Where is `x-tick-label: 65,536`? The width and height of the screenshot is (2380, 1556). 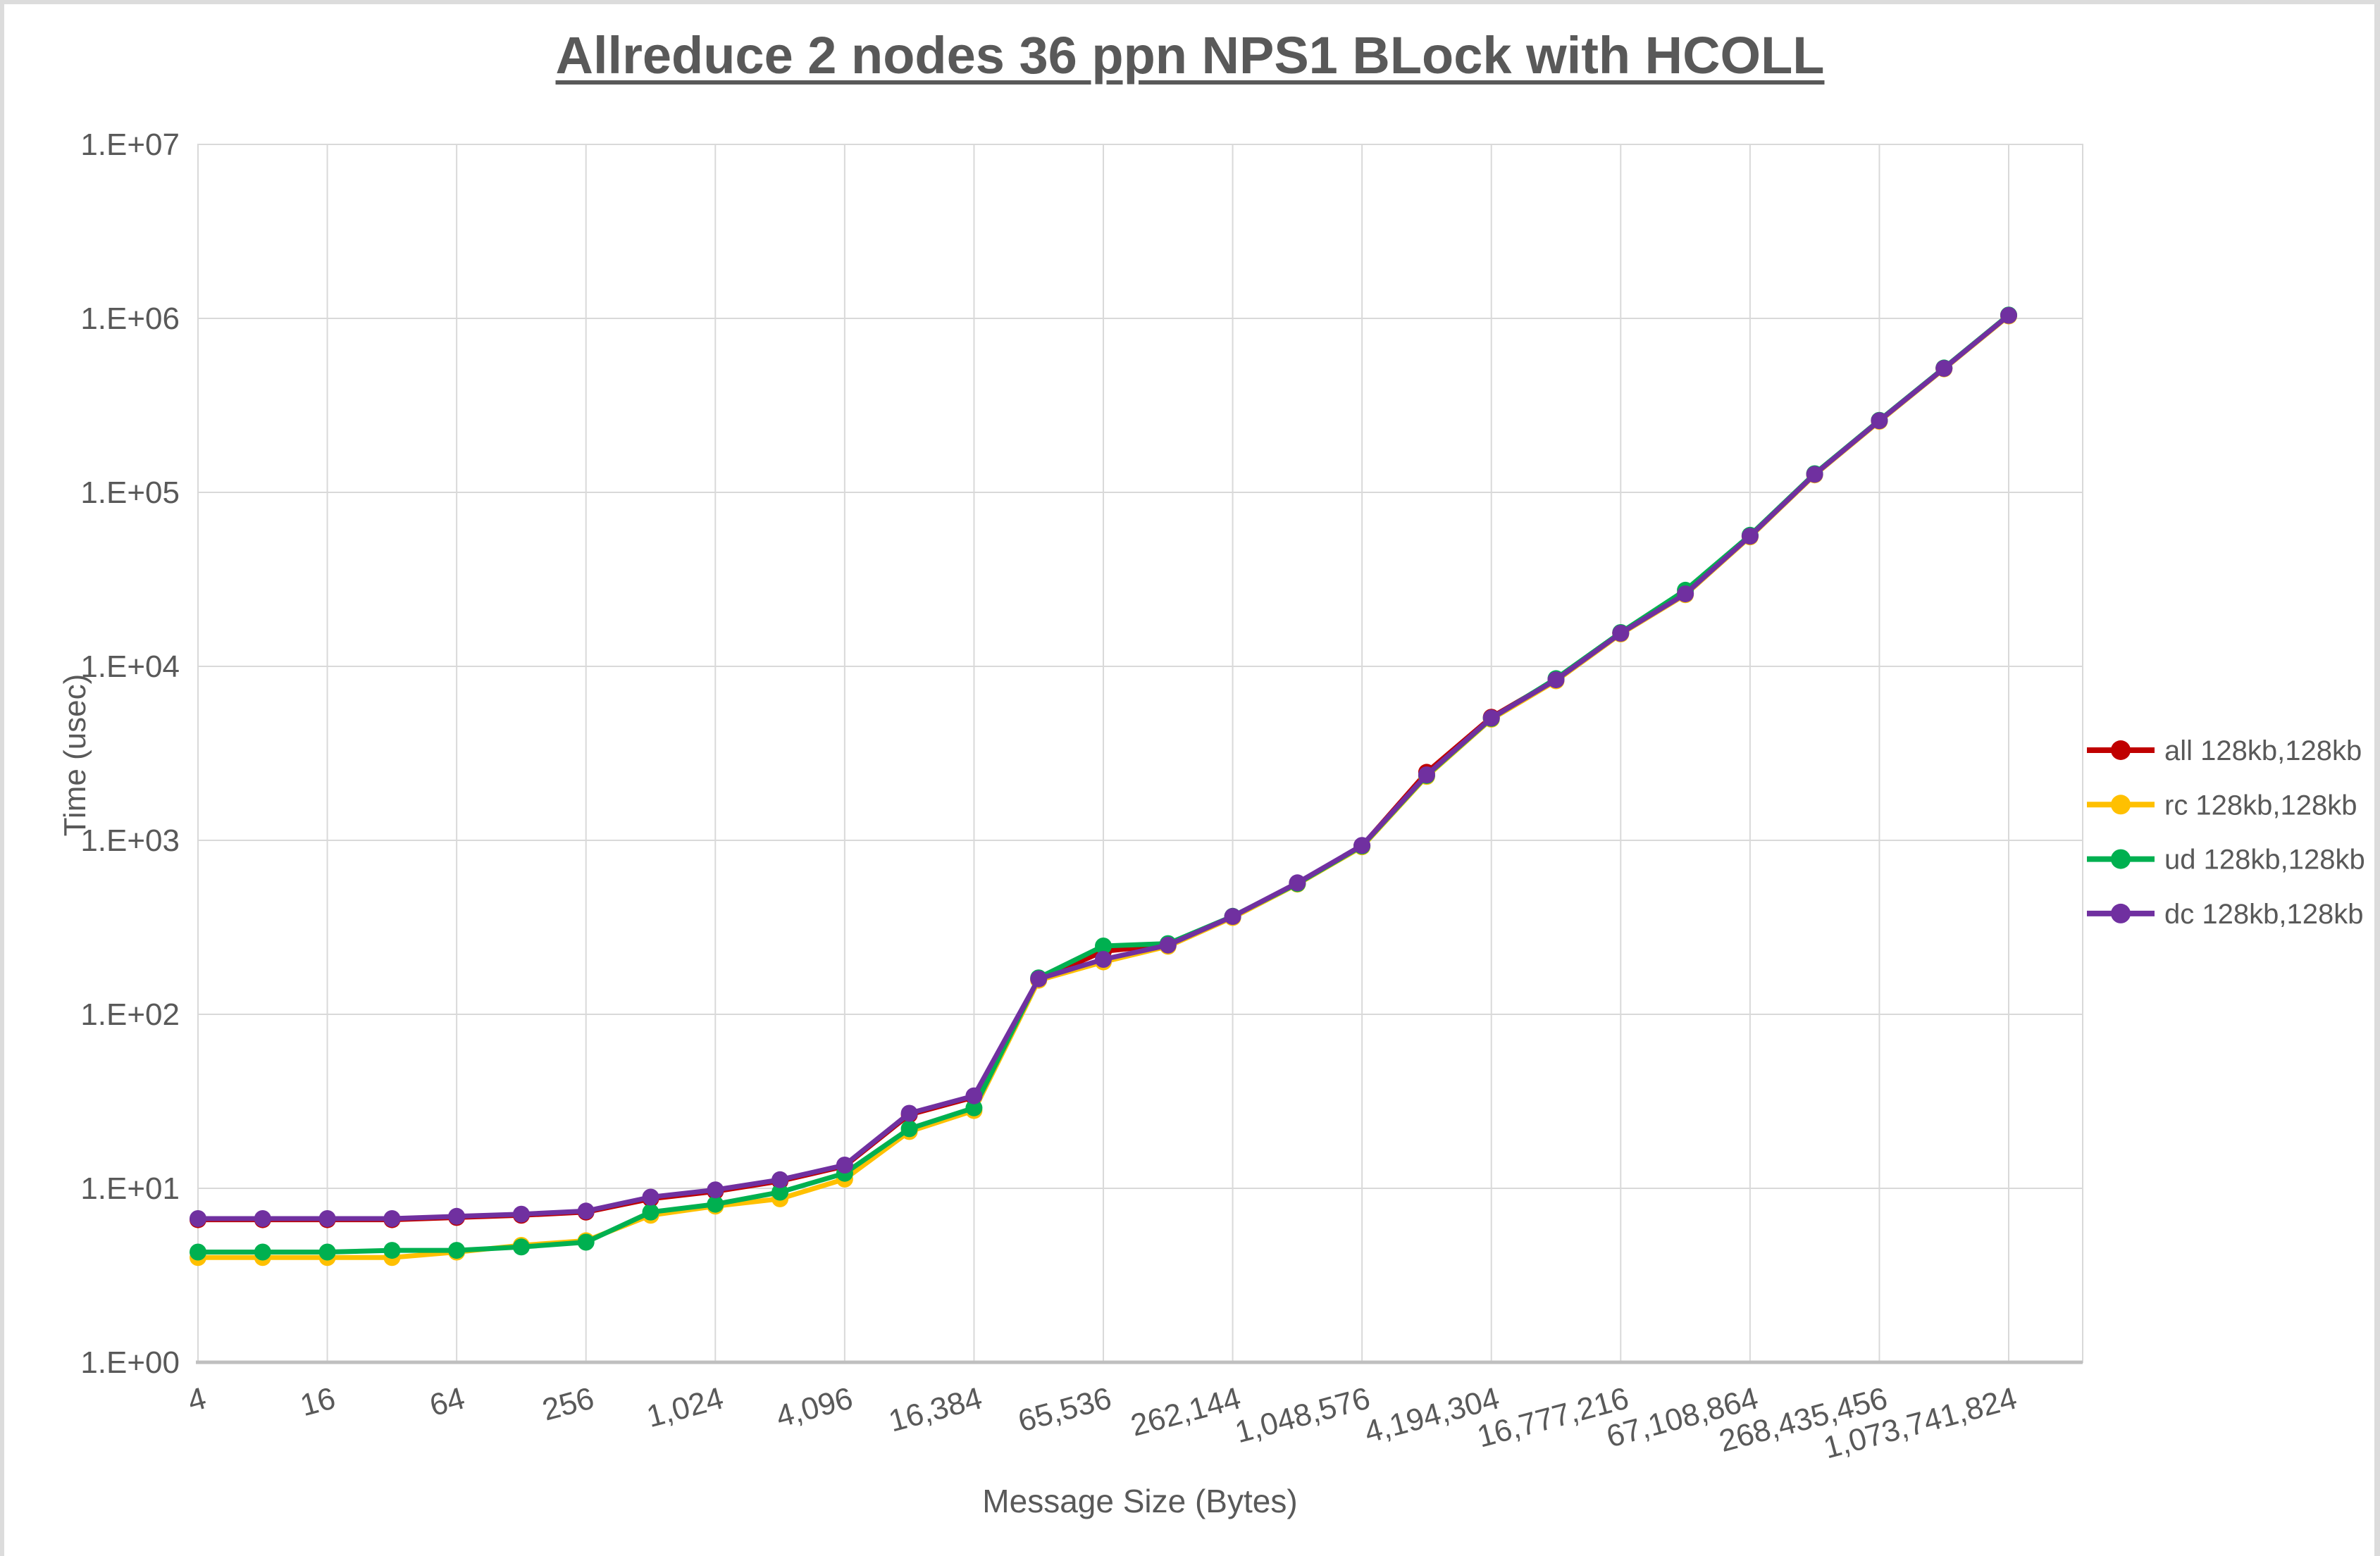
x-tick-label: 65,536 is located at coordinates (1065, 1409).